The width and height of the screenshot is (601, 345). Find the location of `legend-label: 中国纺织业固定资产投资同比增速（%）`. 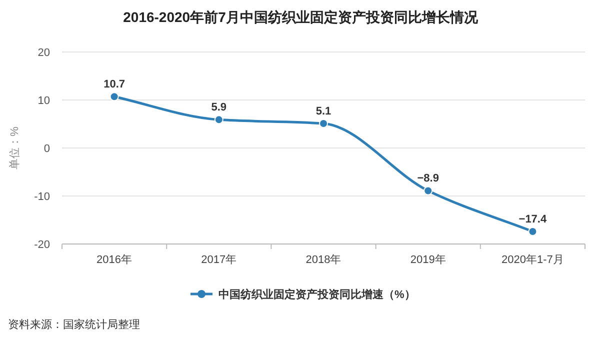

legend-label: 中国纺织业固定资产投资同比增速（%） is located at coordinates (317, 294).